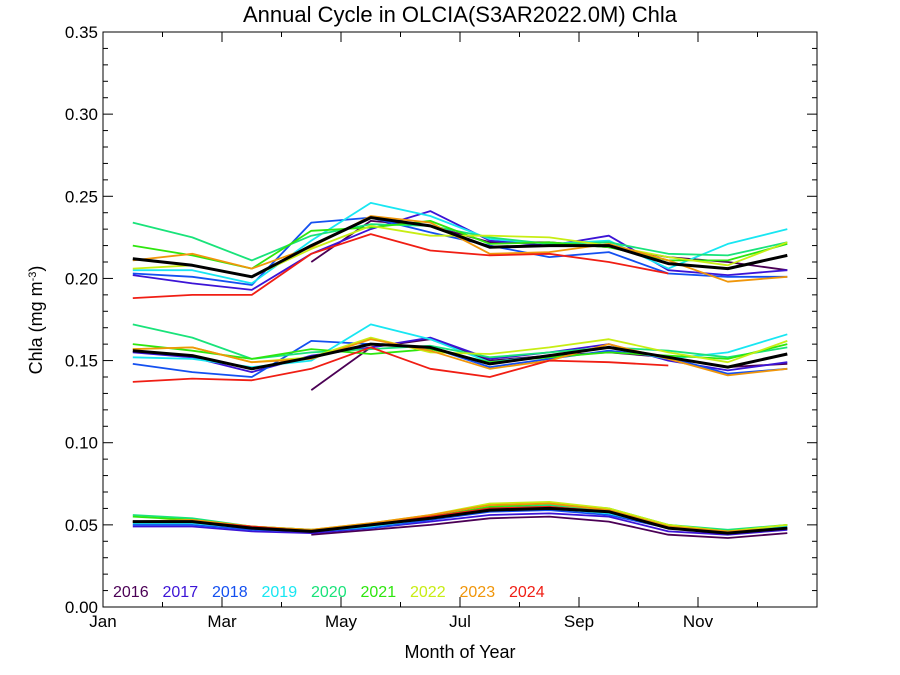 This screenshot has width=900, height=675. I want to click on x-axis-title: Month of Year, so click(459, 652).